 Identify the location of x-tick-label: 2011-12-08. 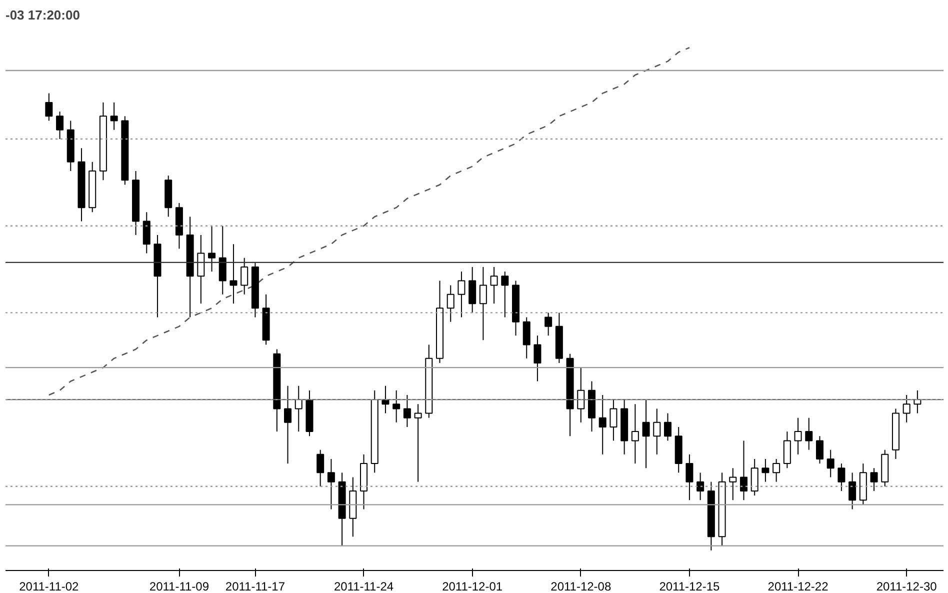
(581, 586).